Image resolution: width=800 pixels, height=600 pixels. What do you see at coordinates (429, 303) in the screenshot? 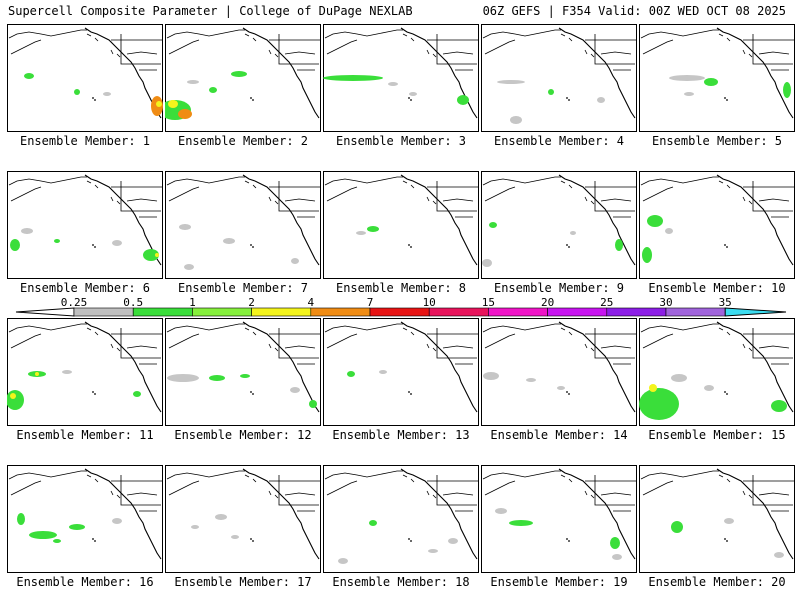
I see `colorbar-tick-label: 10` at bounding box center [429, 303].